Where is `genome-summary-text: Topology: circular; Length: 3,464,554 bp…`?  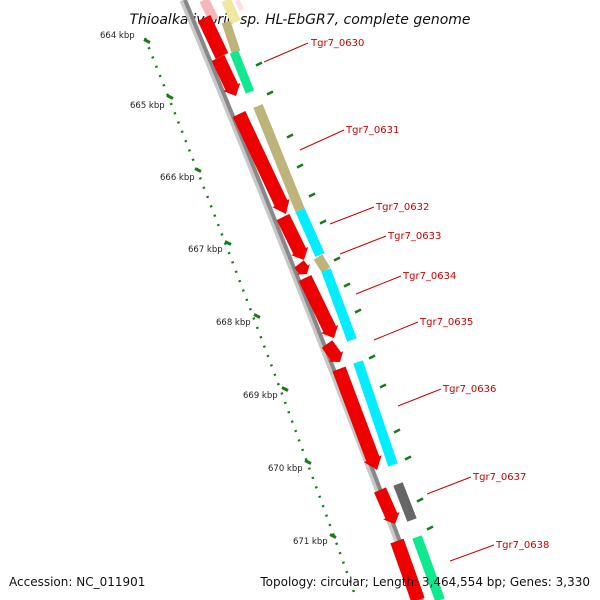
genome-summary-text: Topology: circular; Length: 3,464,554 bp… is located at coordinates (424, 582).